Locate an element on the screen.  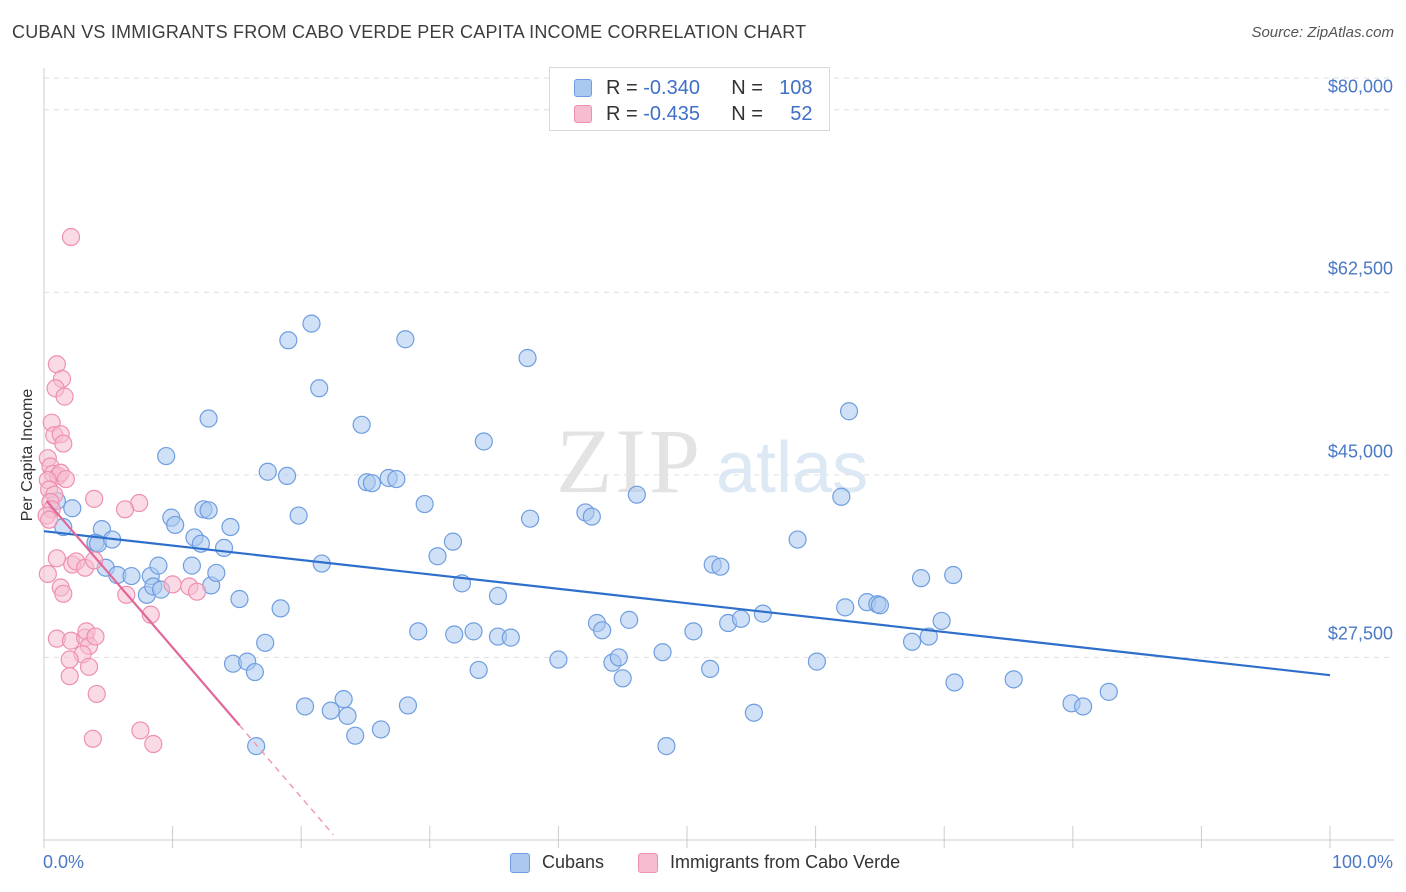
source-label: Source: ZipAtlas.com is located at coordinates (1322, 32).